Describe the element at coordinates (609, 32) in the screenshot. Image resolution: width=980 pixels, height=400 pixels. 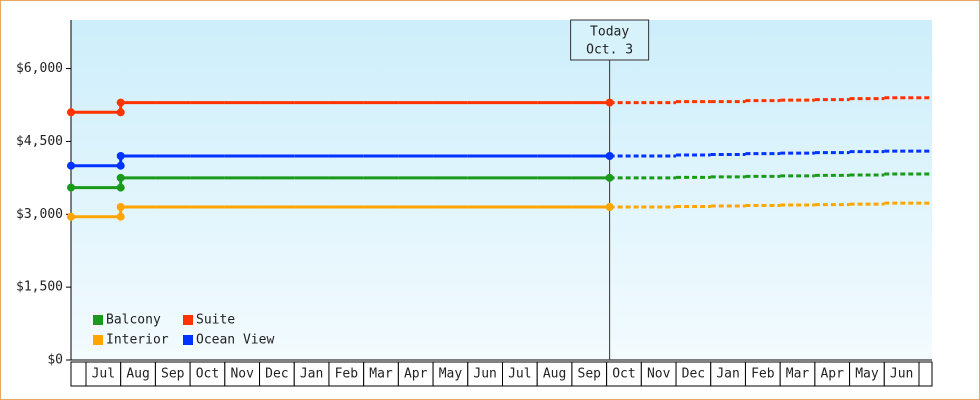
I see `today-title: Today` at that location.